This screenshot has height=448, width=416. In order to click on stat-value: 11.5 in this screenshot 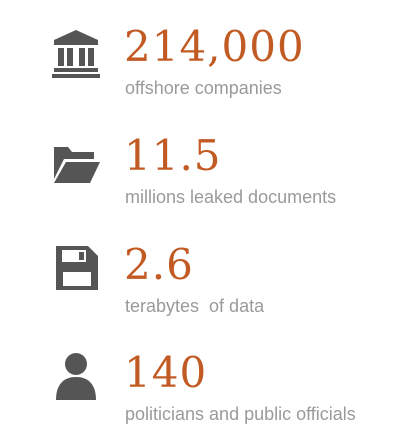, I will do `click(173, 155)`.